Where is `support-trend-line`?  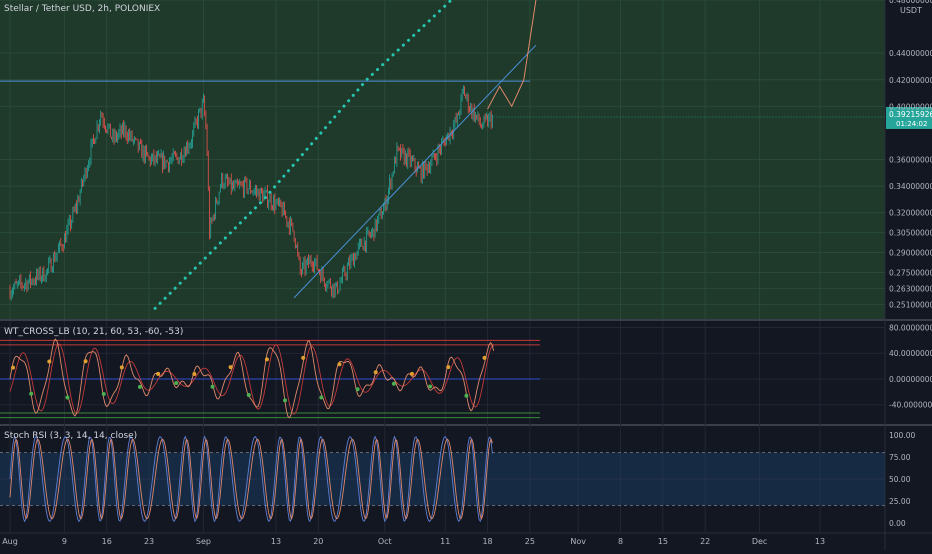
support-trend-line is located at coordinates (415, 171).